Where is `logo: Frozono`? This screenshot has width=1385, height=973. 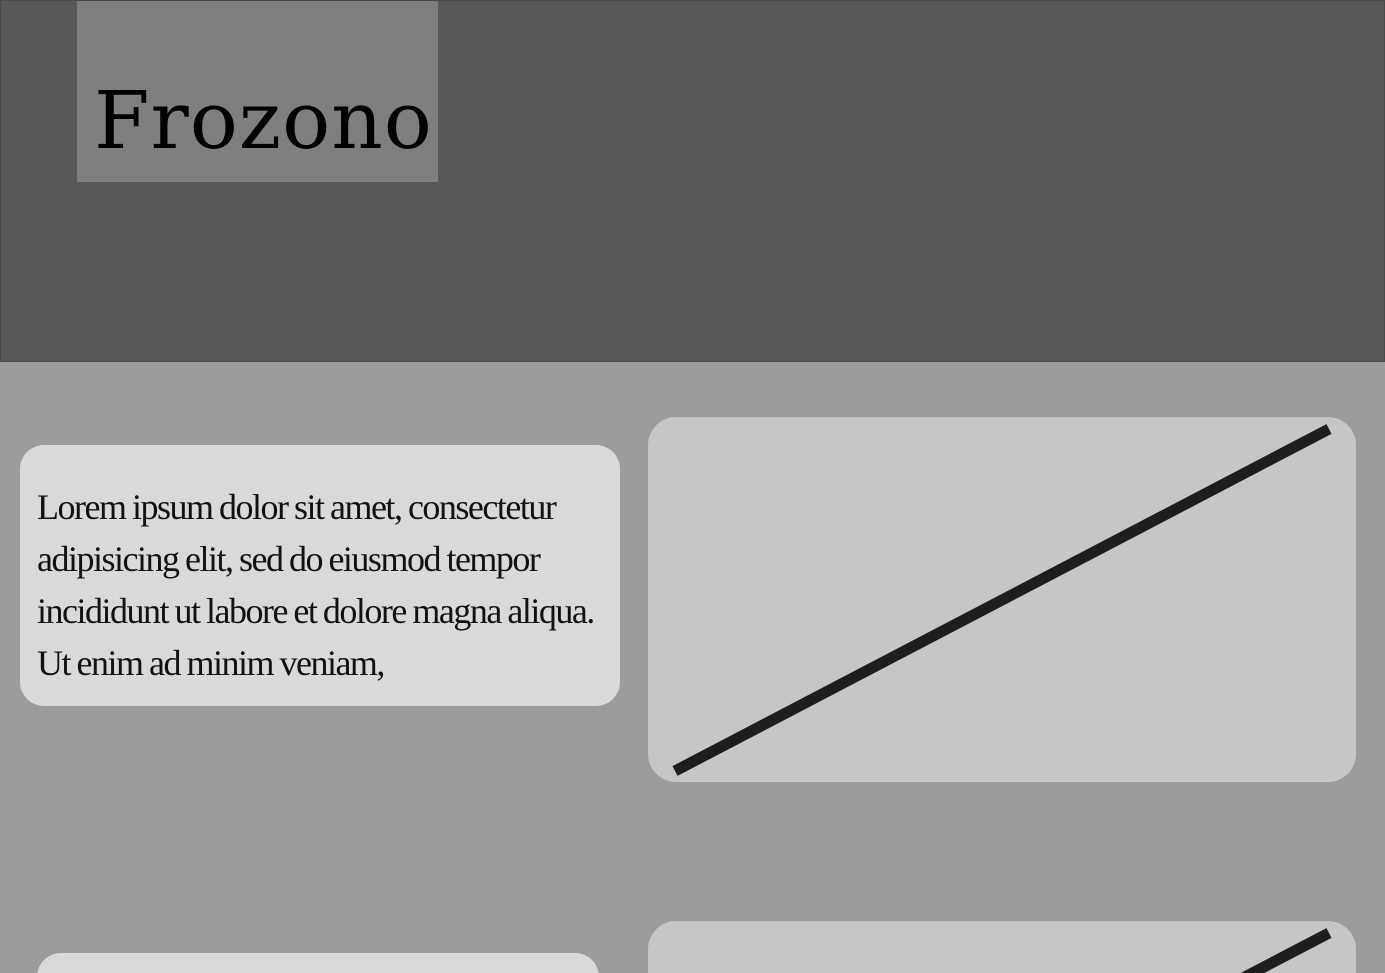 logo: Frozono is located at coordinates (257, 91).